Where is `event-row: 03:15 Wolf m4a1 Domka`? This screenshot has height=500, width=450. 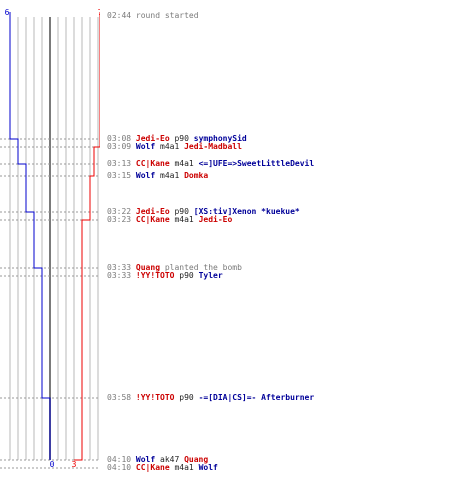
event-row: 03:15 Wolf m4a1 Domka is located at coordinates (157, 175).